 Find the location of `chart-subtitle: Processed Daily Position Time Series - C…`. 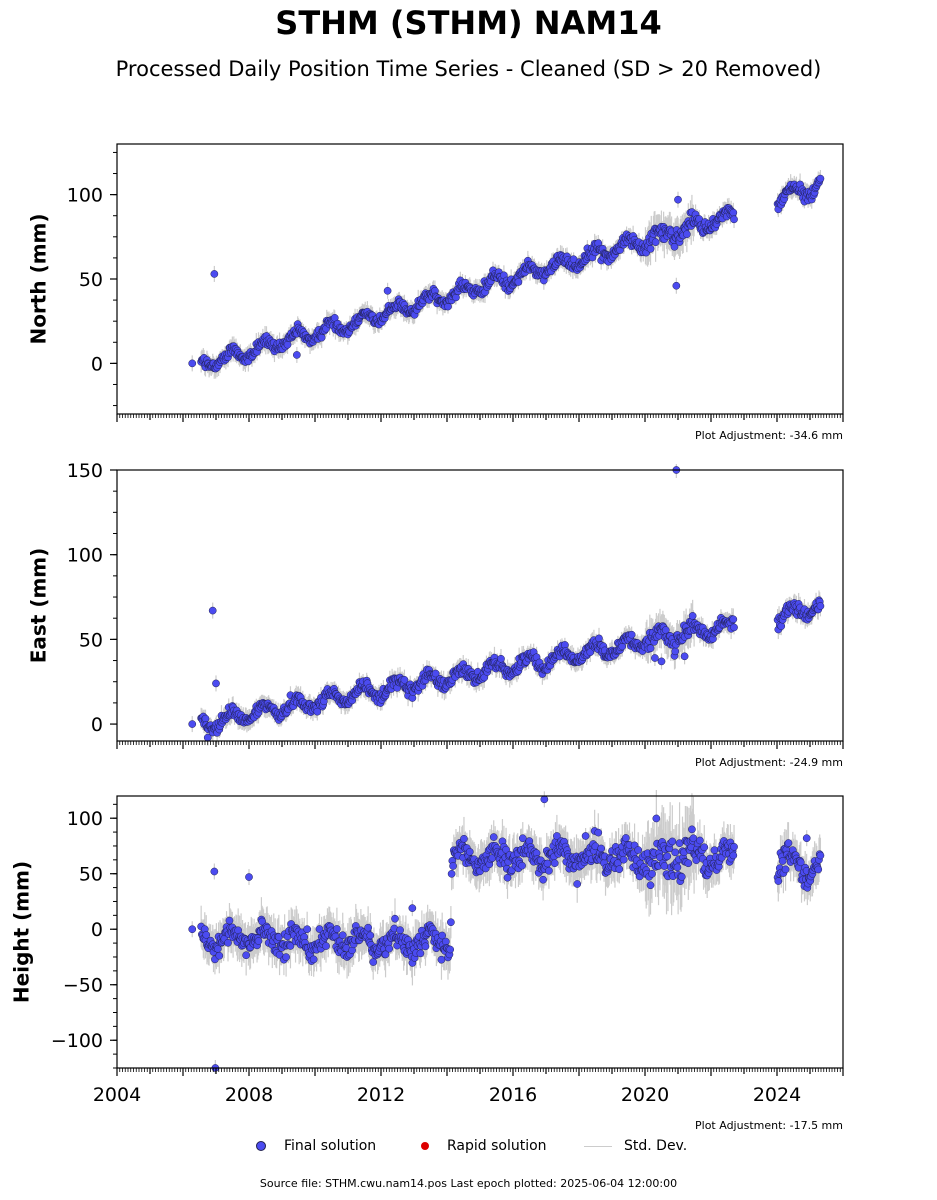

chart-subtitle: Processed Daily Position Time Series - C… is located at coordinates (468, 69).